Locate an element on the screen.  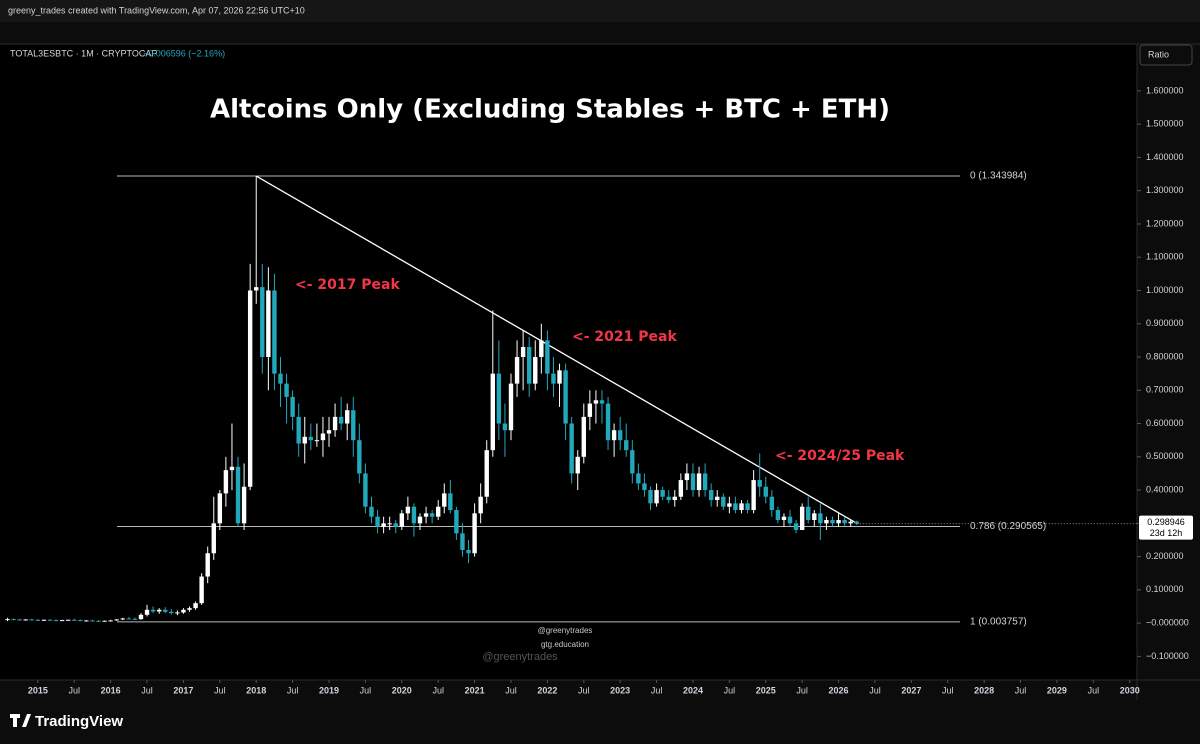
x-tick-label: 2017 is located at coordinates (183, 690).